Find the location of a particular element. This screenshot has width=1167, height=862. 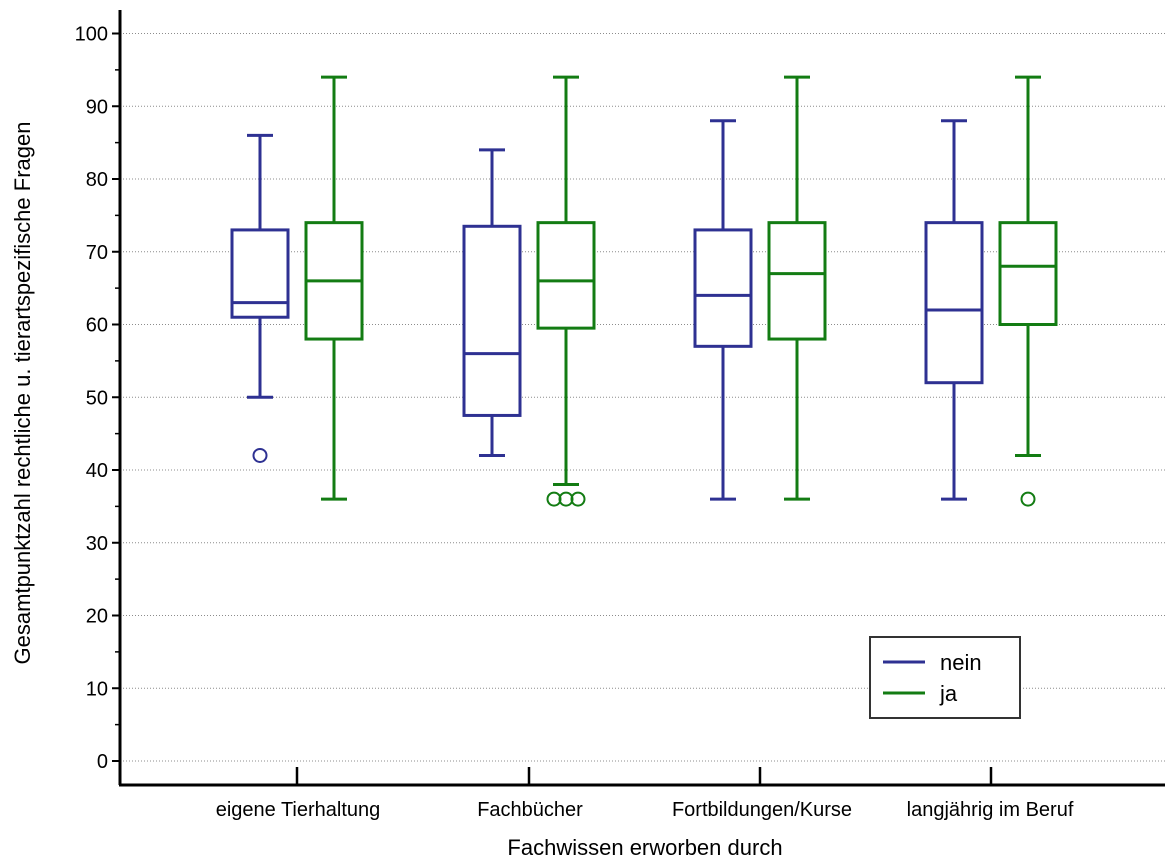

y-tick-label: 70 is located at coordinates (97, 253).